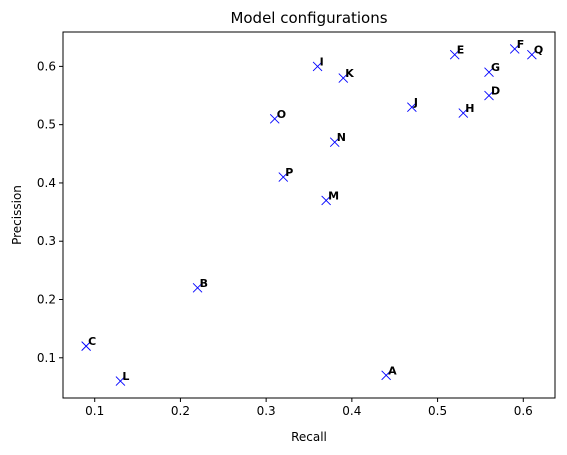 Image resolution: width=567 pixels, height=455 pixels. What do you see at coordinates (333, 195) in the screenshot?
I see `point-label: M` at bounding box center [333, 195].